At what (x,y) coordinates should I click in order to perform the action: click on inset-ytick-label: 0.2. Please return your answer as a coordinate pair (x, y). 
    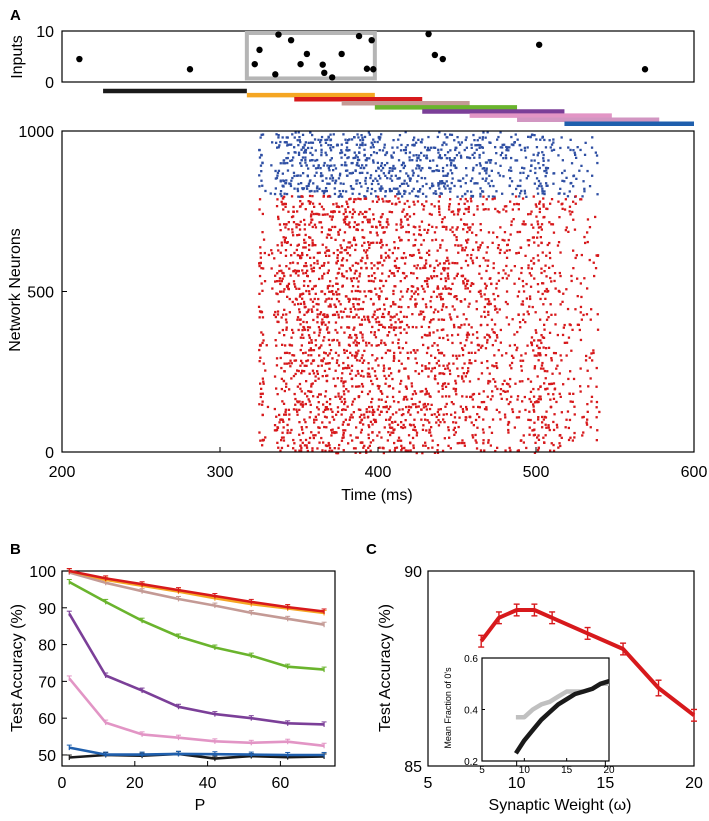
    Looking at the image, I should click on (471, 762).